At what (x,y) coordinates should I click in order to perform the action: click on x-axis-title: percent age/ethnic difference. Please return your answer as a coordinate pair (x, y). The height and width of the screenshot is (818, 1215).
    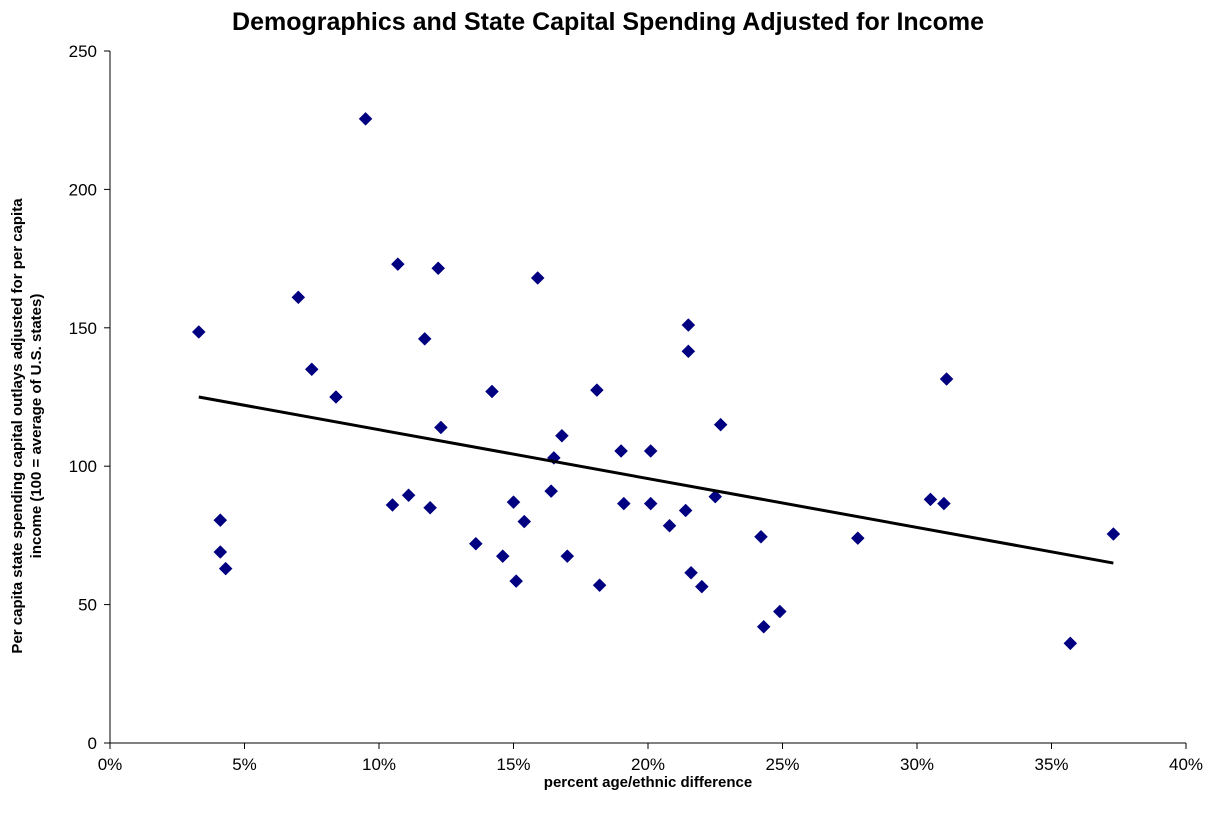
    Looking at the image, I should click on (648, 782).